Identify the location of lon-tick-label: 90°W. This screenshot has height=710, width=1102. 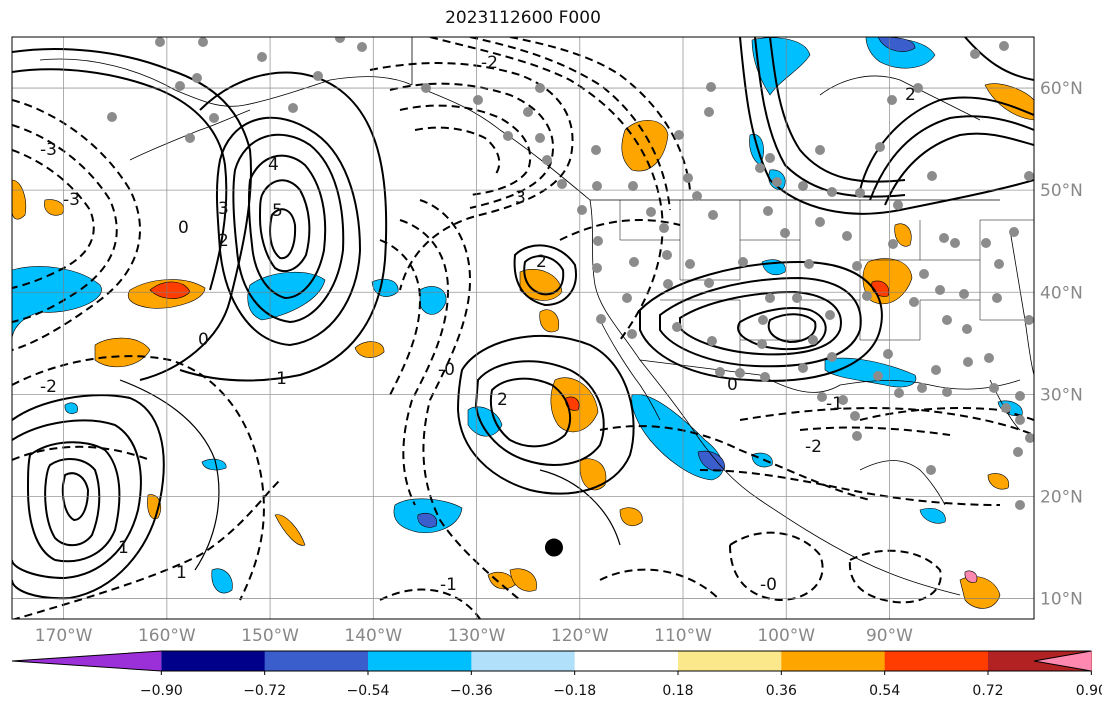
(889, 636).